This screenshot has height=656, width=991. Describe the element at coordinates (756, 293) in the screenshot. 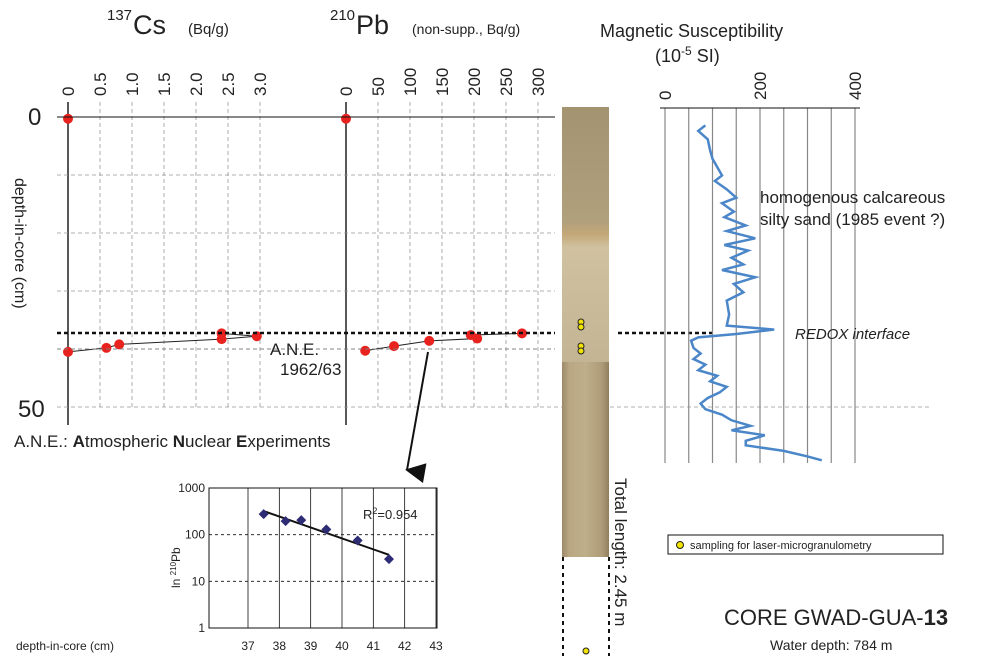

I see `ms-series-line` at that location.